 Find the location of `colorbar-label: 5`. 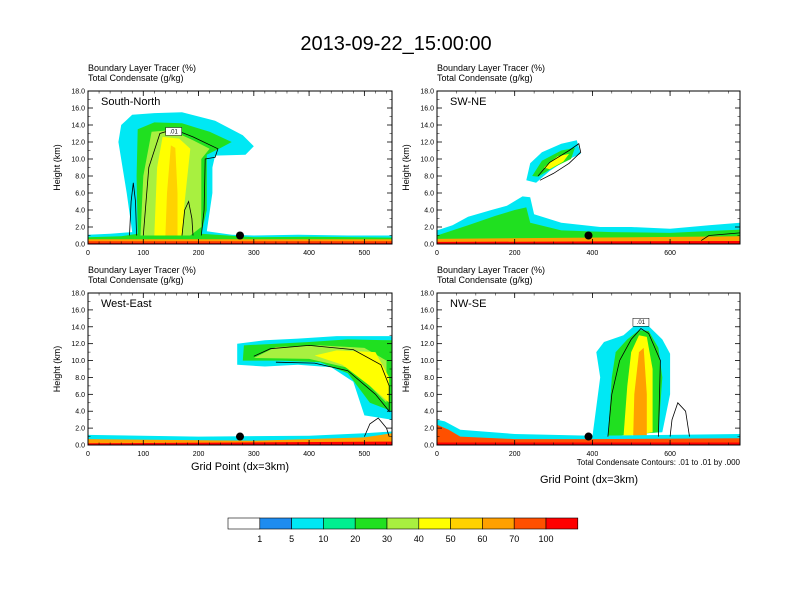

colorbar-label: 5 is located at coordinates (291, 539).